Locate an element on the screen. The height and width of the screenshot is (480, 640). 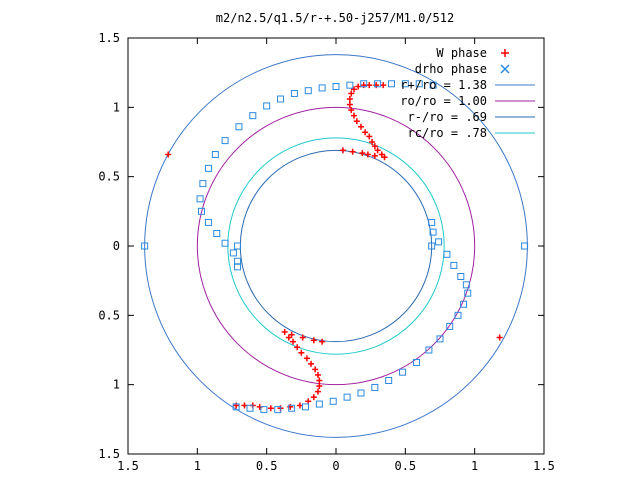
y-tick-label: 1.5 is located at coordinates (109, 38).